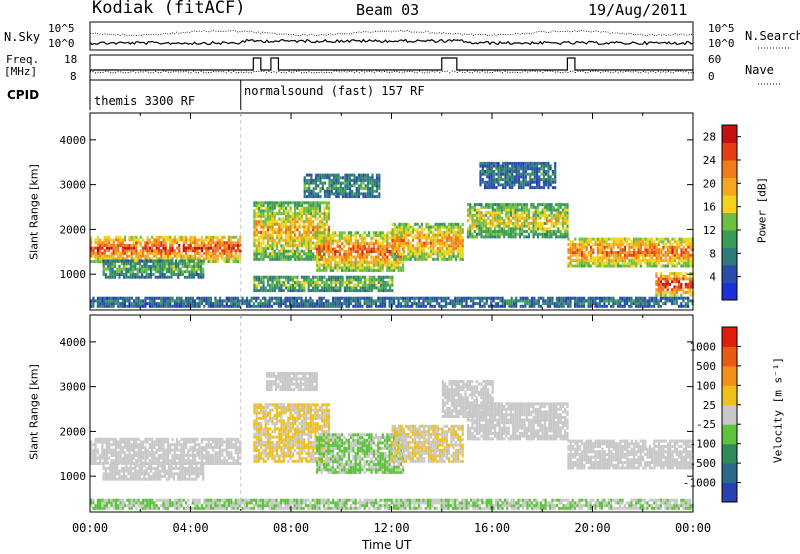 The width and height of the screenshot is (800, 554). What do you see at coordinates (710, 160) in the screenshot?
I see `colorbar-tick-power-5: 24` at bounding box center [710, 160].